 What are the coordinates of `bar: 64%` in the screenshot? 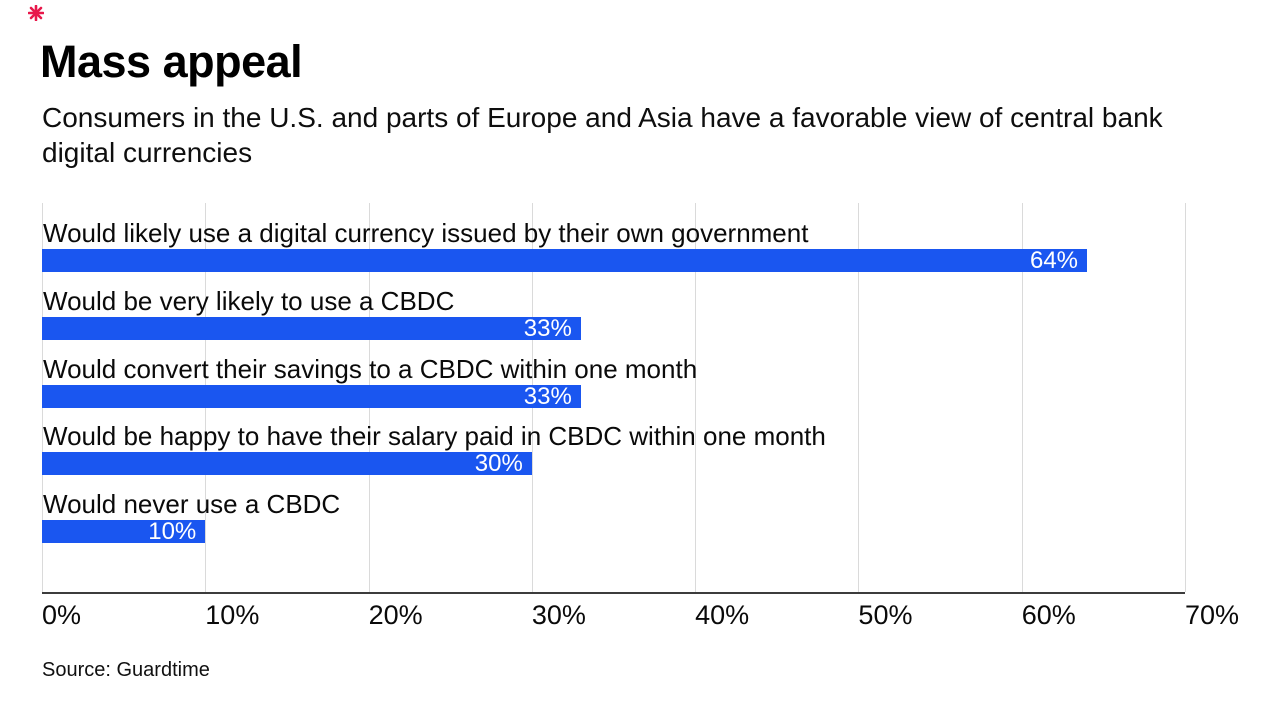 It's located at (565, 260).